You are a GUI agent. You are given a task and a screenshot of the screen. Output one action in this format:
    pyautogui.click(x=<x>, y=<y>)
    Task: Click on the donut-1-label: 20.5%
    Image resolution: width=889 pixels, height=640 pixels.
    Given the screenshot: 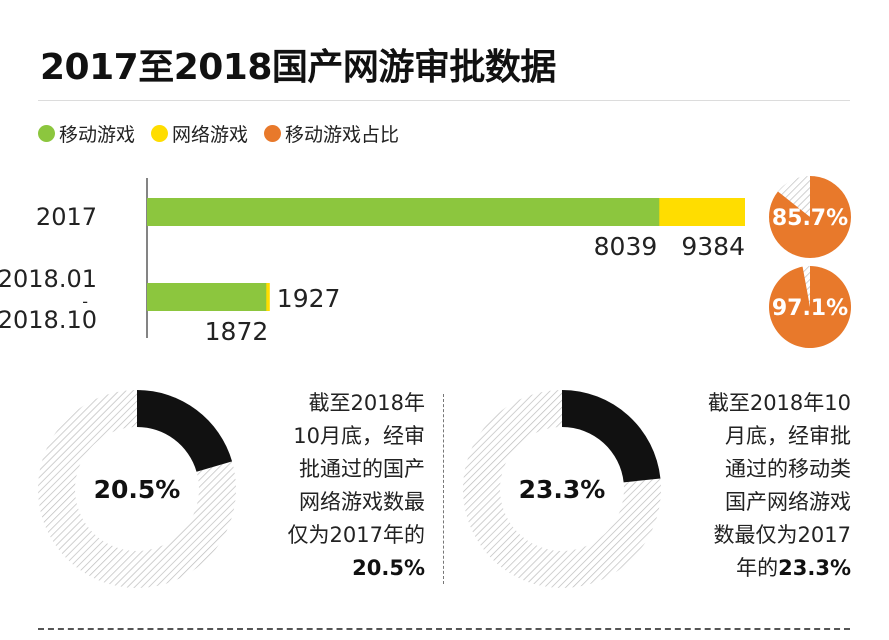 What is the action you would take?
    pyautogui.click(x=137, y=489)
    